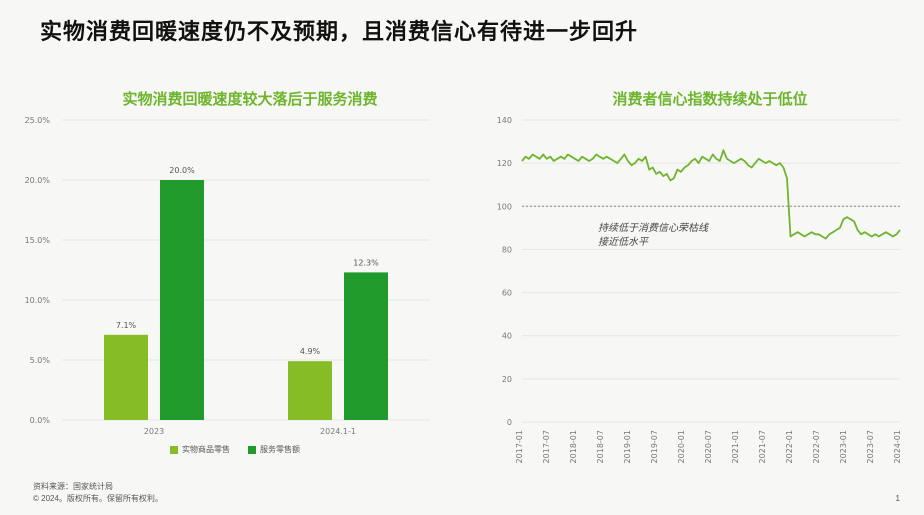 The height and width of the screenshot is (515, 924). What do you see at coordinates (40, 360) in the screenshot?
I see `bar-y-tick-label: 5.0%` at bounding box center [40, 360].